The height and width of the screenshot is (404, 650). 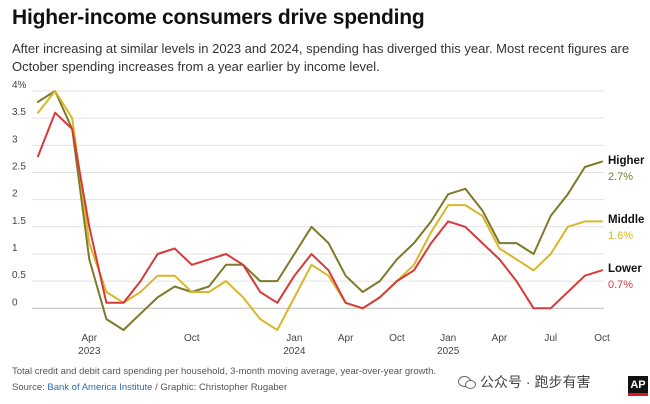 I want to click on series-value-lower: 0.7%, so click(x=620, y=285).